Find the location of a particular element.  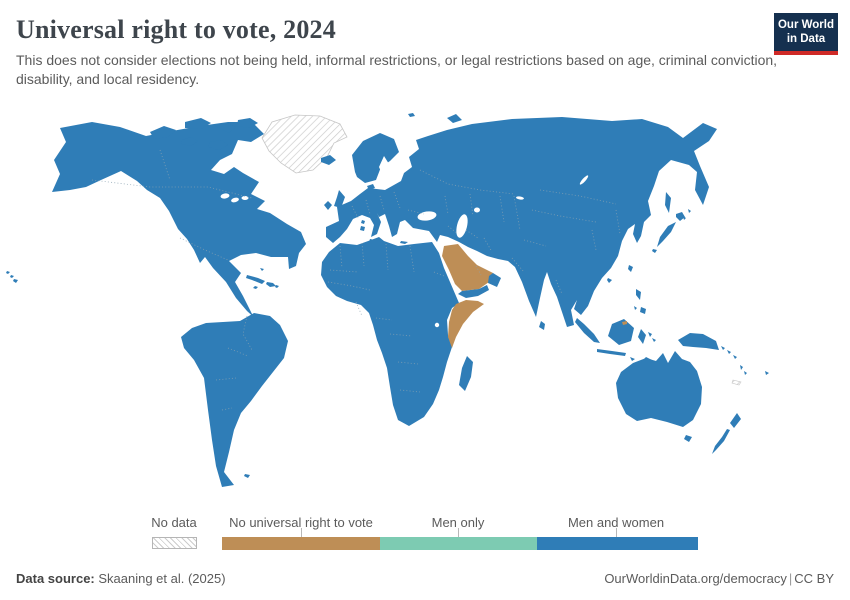

footer-right: OurWorldinData.org/democracy | CC BY is located at coordinates (719, 578).